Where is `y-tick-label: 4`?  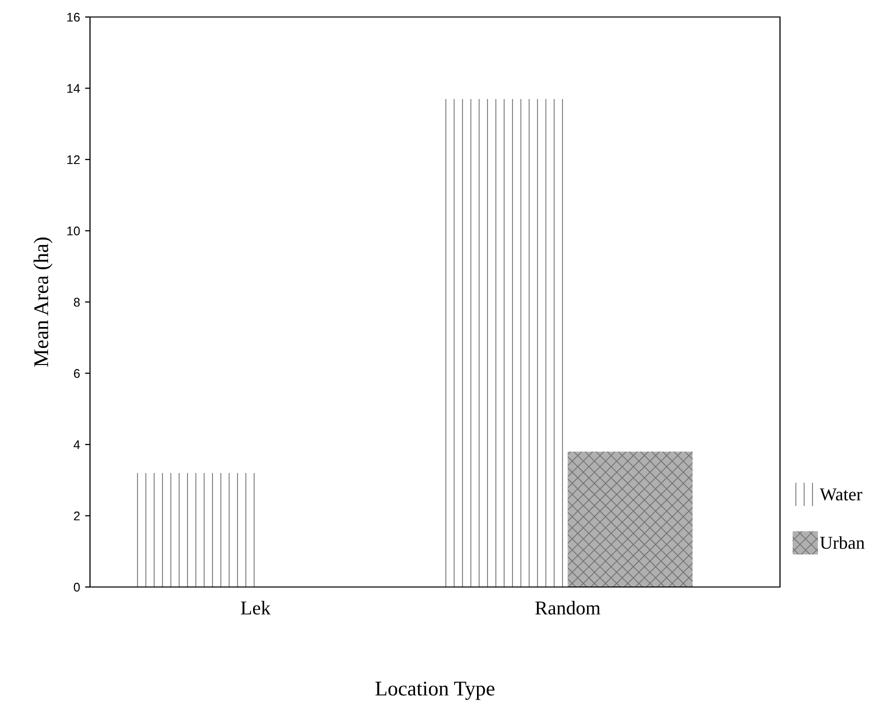
y-tick-label: 4 is located at coordinates (77, 445).